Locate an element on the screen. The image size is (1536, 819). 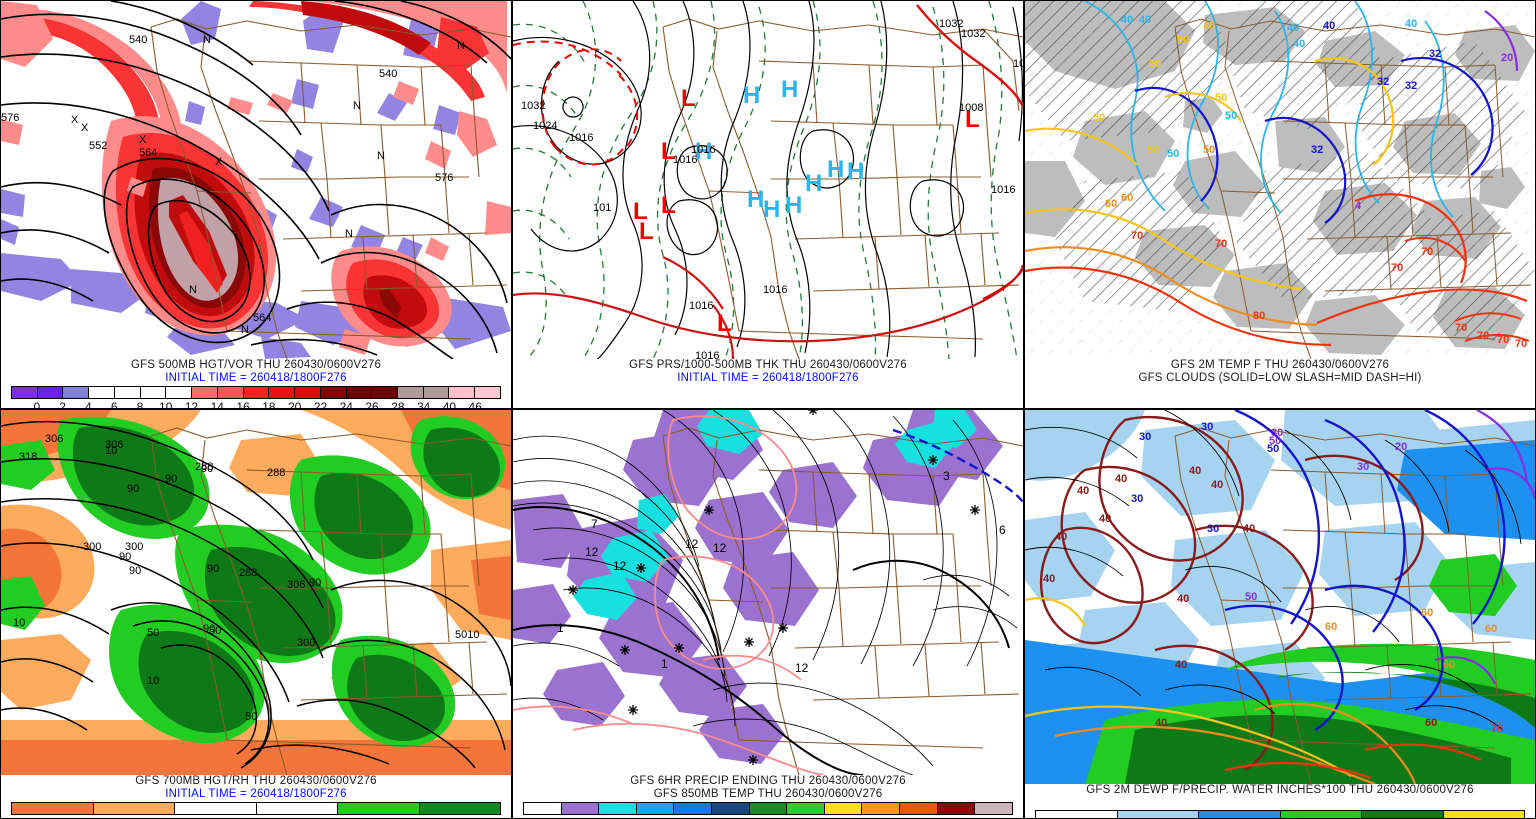
panel-caption-850mb: GFS 850MB TEMP THU 260430/0600V276 is located at coordinates (768, 794).